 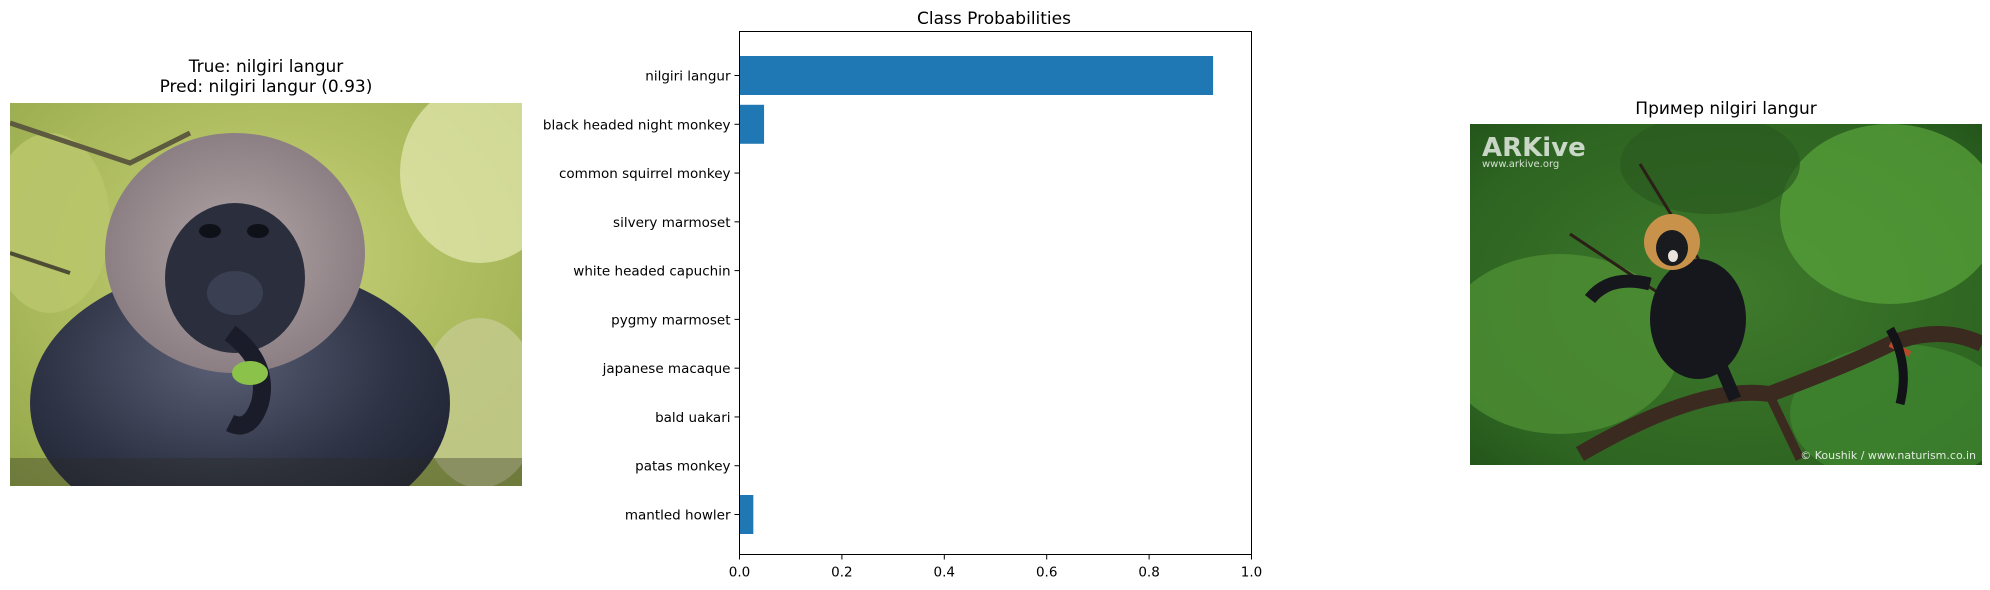 What do you see at coordinates (1726, 109) in the screenshot?
I see `right-panel-title: Пример nilgiri langur` at bounding box center [1726, 109].